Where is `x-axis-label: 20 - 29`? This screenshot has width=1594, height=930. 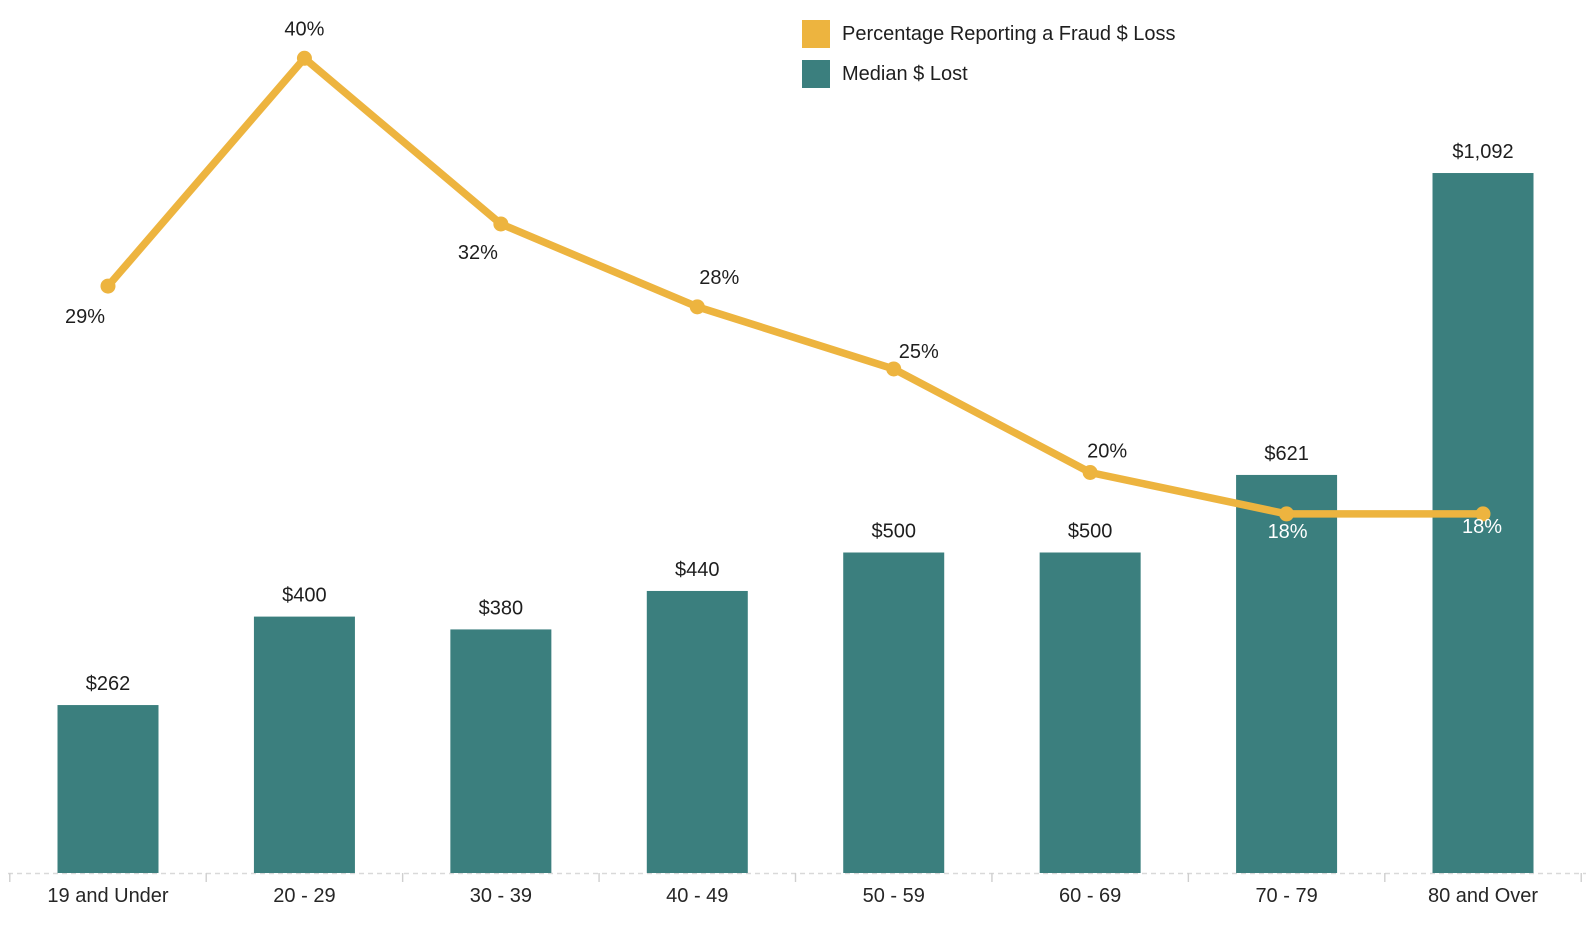 x-axis-label: 20 - 29 is located at coordinates (304, 896).